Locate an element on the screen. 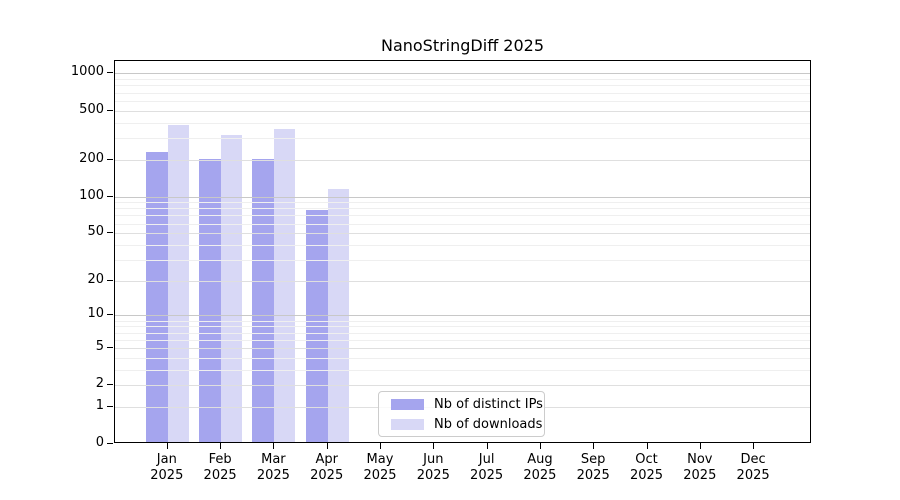 This screenshot has width=900, height=500. x-tick-label: Aug 2025 is located at coordinates (540, 468).